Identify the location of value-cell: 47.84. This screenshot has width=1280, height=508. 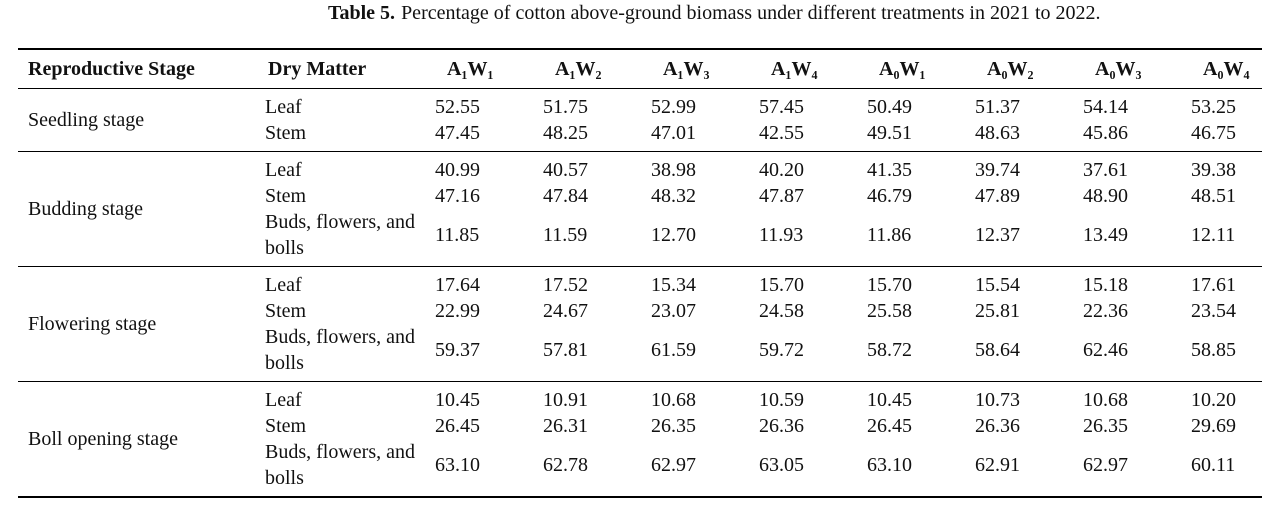
(565, 196).